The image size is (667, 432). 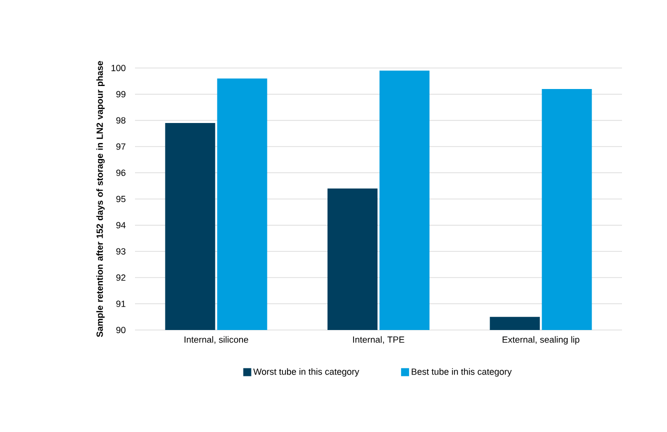 I want to click on y-tick-label: 93, so click(x=121, y=251).